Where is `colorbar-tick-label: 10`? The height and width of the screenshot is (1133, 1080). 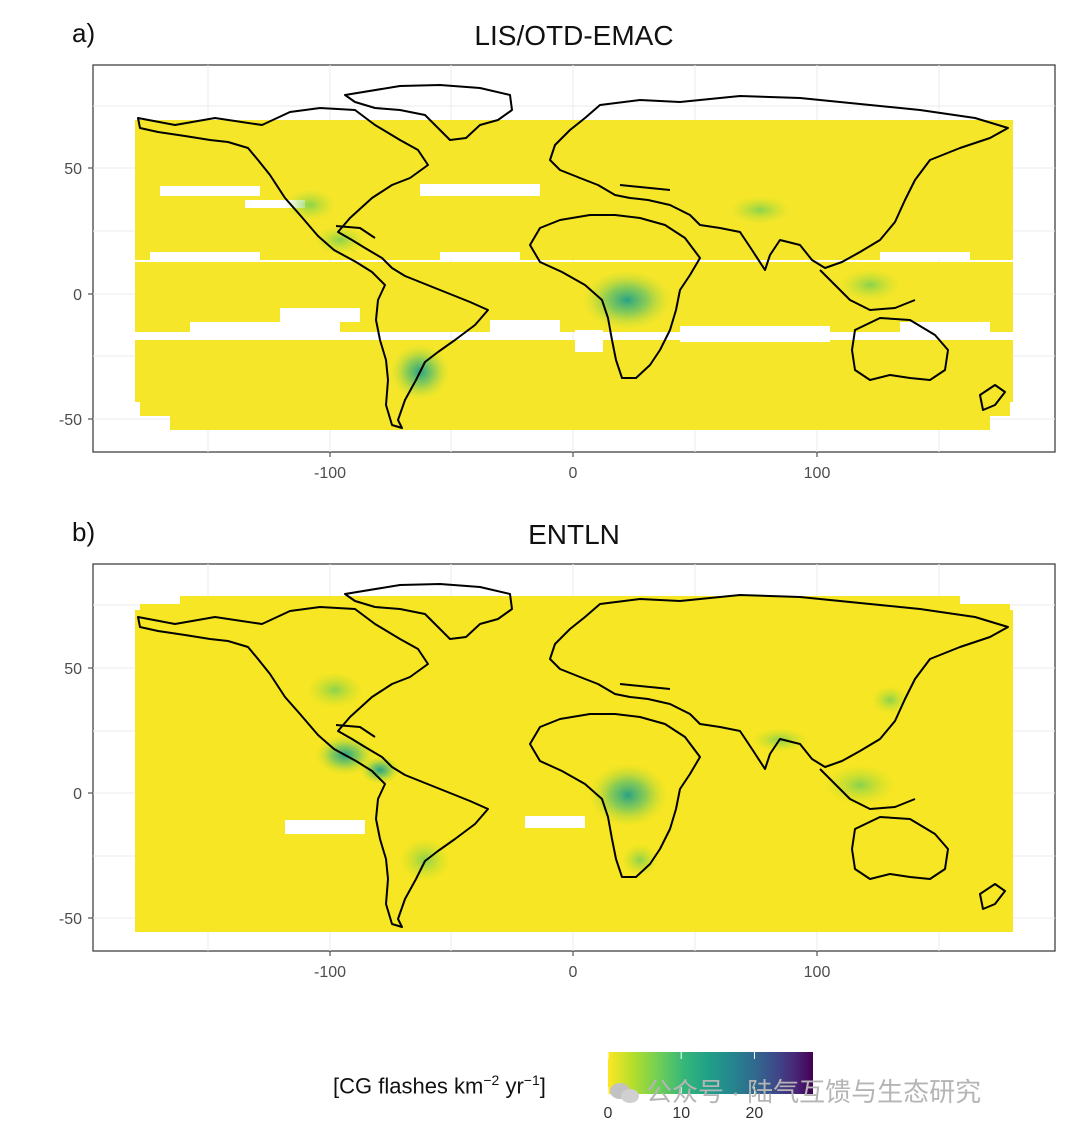
colorbar-tick-label: 10 is located at coordinates (681, 1113).